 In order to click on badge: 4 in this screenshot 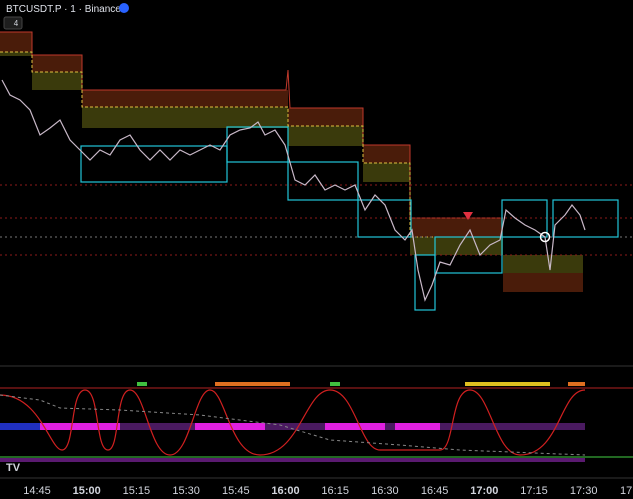, I will do `click(16, 23)`.